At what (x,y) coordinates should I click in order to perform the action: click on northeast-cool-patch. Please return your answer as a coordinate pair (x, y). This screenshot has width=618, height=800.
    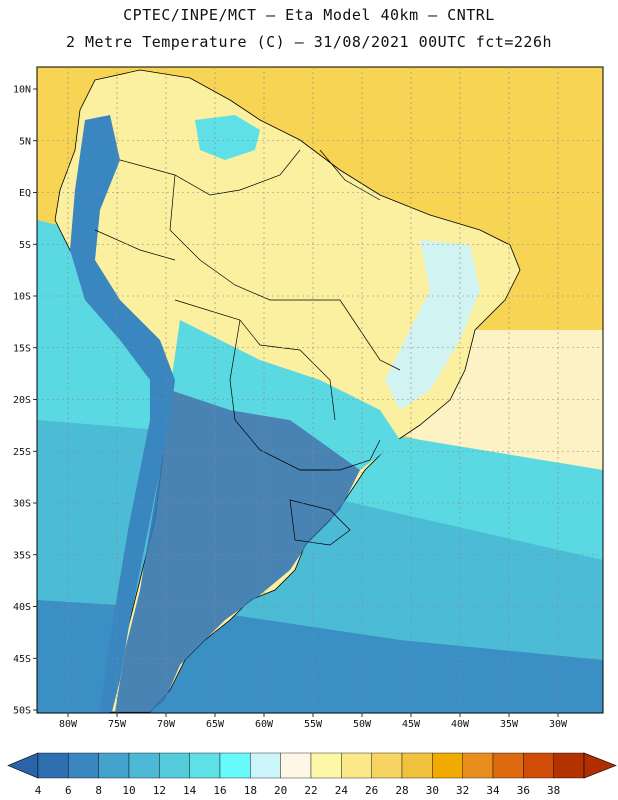
    Looking at the image, I should click on (432, 325).